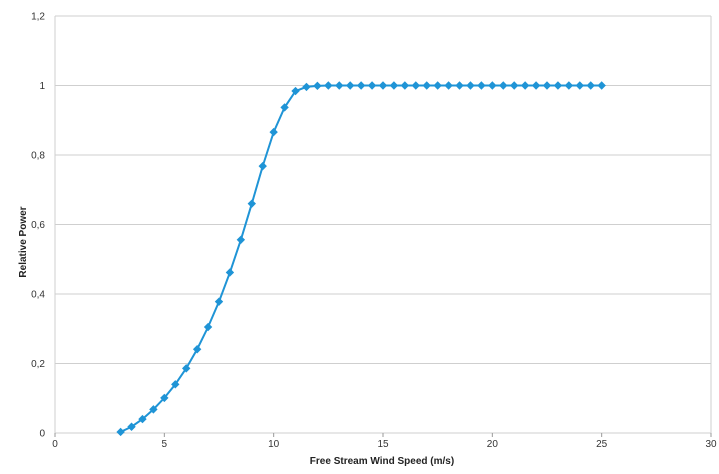 The height and width of the screenshot is (474, 719). I want to click on x-tick-label: 25, so click(602, 444).